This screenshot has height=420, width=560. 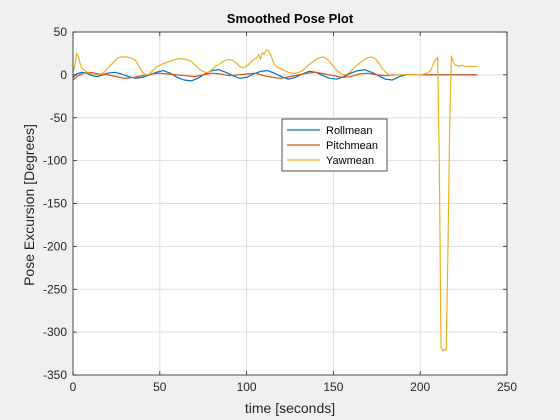 What do you see at coordinates (73, 387) in the screenshot?
I see `x-tick-label: 0` at bounding box center [73, 387].